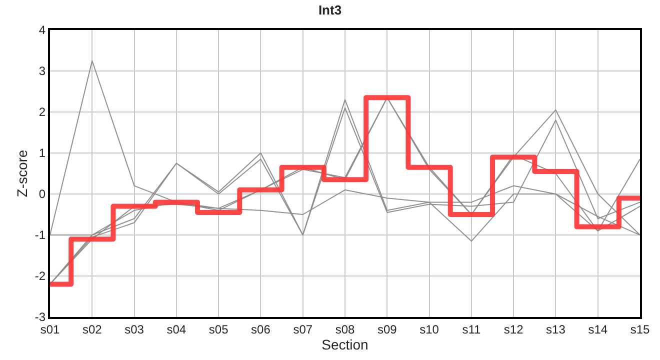  What do you see at coordinates (640, 329) in the screenshot?
I see `x-tick-label: s15` at bounding box center [640, 329].